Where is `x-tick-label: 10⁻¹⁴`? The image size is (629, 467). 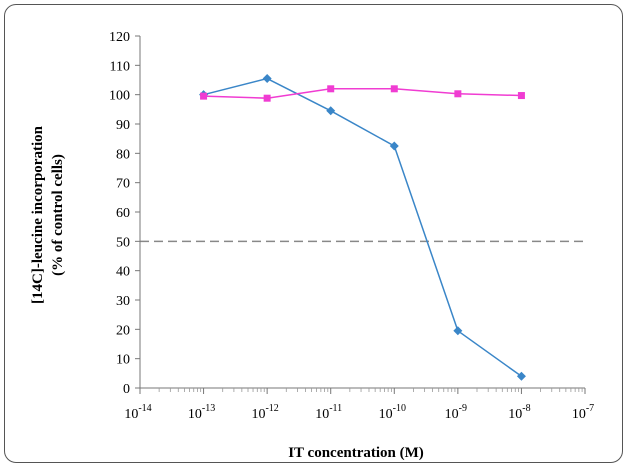
x-tick-label: 10⁻¹⁴ is located at coordinates (137, 412).